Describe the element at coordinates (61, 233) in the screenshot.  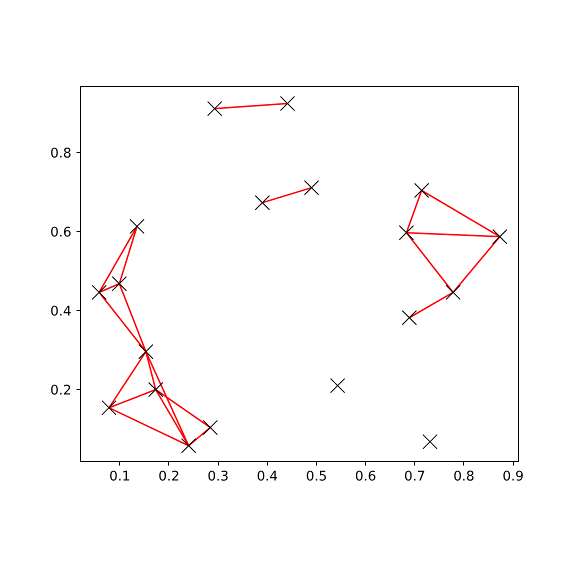
I see `y-tick-label: 0.6` at that location.